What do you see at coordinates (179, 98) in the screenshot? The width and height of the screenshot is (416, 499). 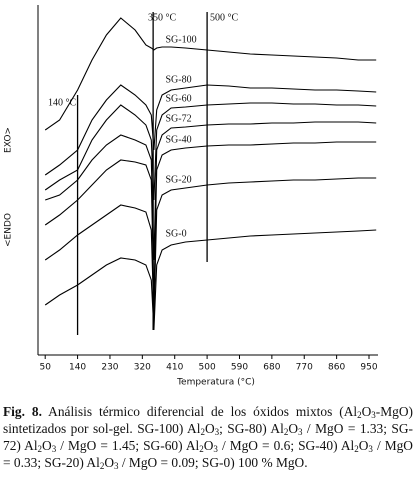 I see `series-label: SG-60` at bounding box center [179, 98].